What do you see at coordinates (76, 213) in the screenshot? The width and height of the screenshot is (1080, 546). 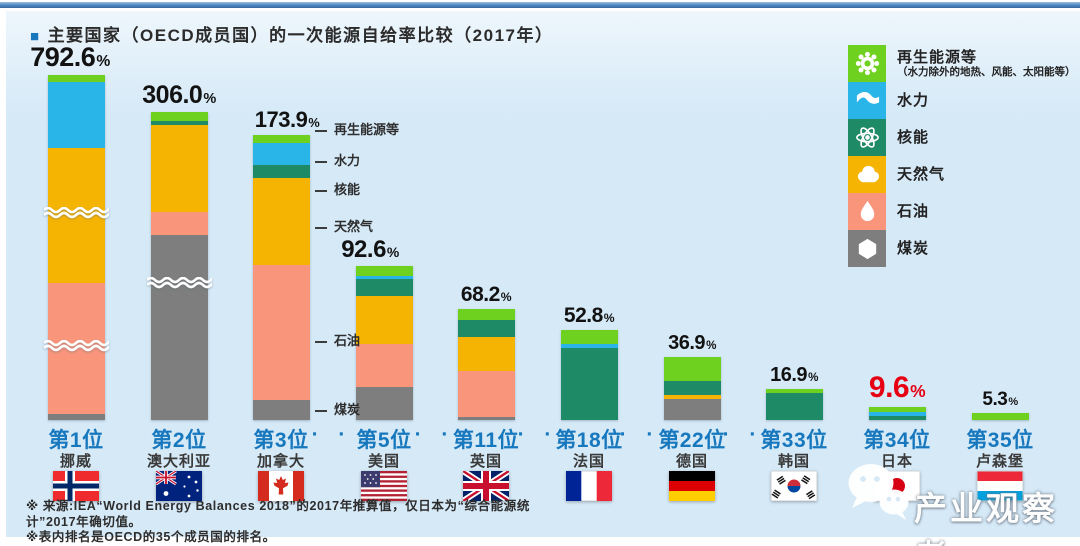 I see `bar-break-mark` at bounding box center [76, 213].